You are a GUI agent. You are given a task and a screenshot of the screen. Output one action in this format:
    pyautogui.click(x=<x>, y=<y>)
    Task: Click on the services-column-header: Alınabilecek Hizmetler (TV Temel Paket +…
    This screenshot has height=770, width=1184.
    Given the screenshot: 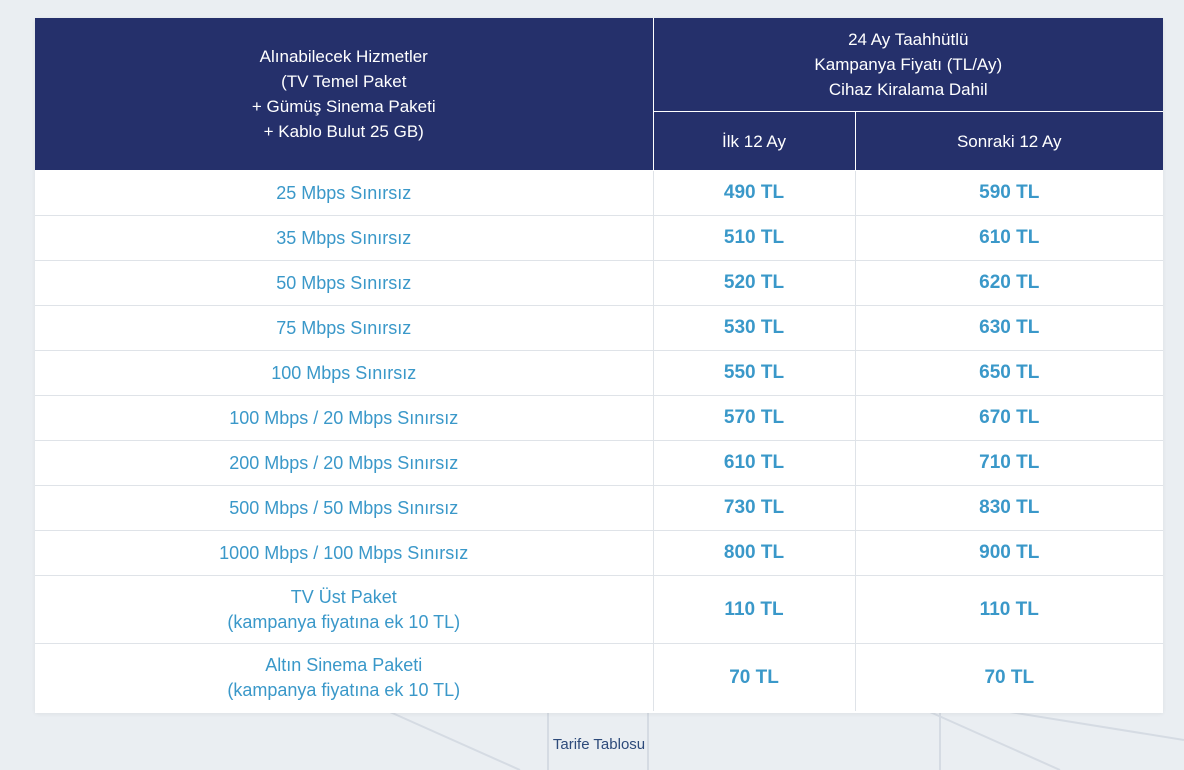 What is the action you would take?
    pyautogui.click(x=344, y=94)
    